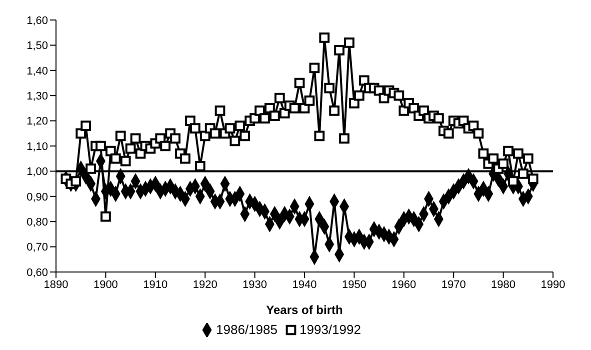 This screenshot has width=591, height=350. What do you see at coordinates (105, 284) in the screenshot?
I see `x-tick-label: 1900` at bounding box center [105, 284].